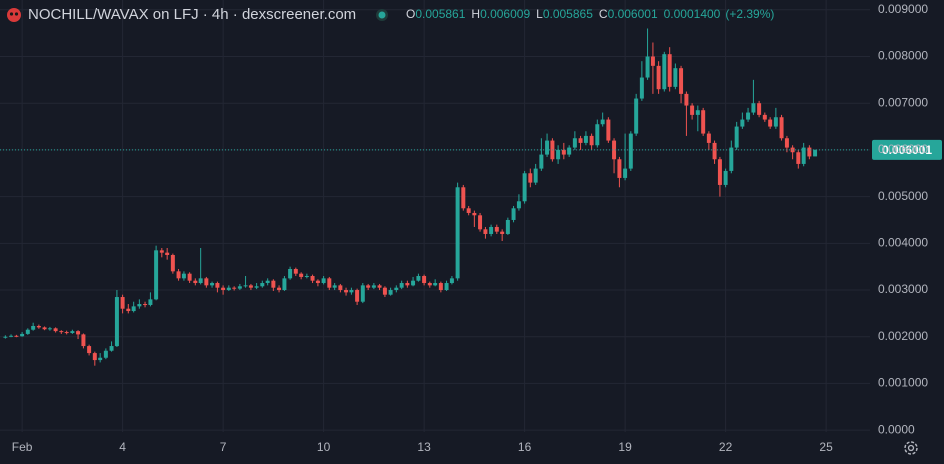 The width and height of the screenshot is (944, 464). I want to click on y-tick-label: 0.0000, so click(896, 429).